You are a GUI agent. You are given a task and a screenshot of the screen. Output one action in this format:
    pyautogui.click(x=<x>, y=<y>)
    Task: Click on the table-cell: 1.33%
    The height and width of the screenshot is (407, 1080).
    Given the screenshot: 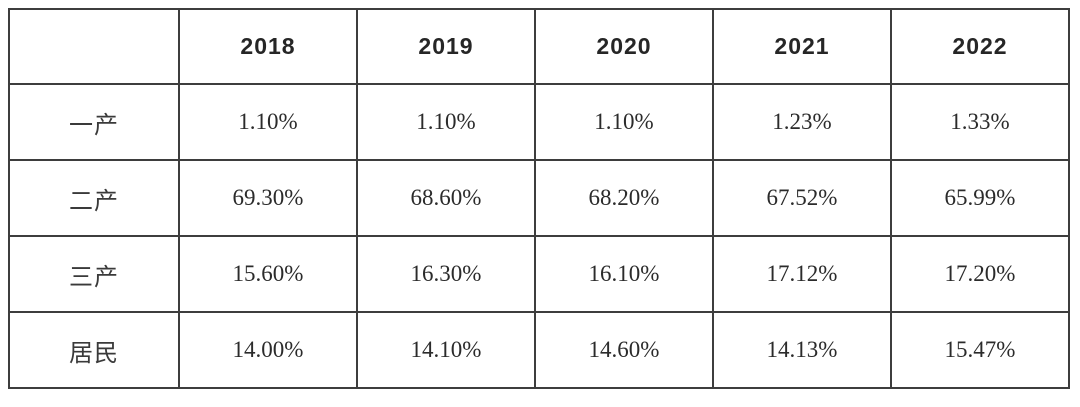 What is the action you would take?
    pyautogui.click(x=980, y=122)
    